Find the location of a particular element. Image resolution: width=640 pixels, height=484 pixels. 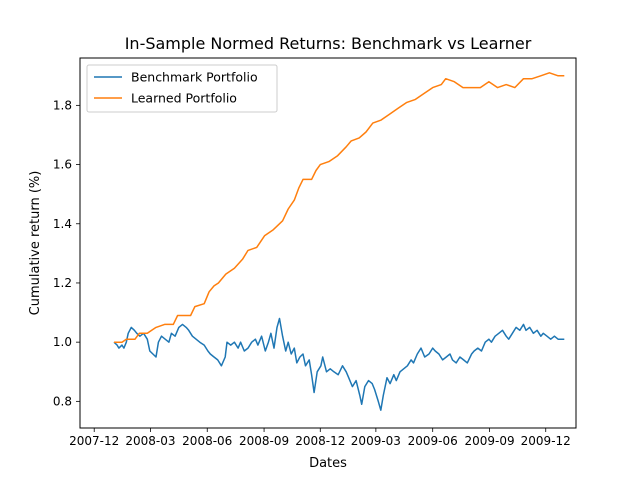

x-axis-label: Dates is located at coordinates (328, 463).